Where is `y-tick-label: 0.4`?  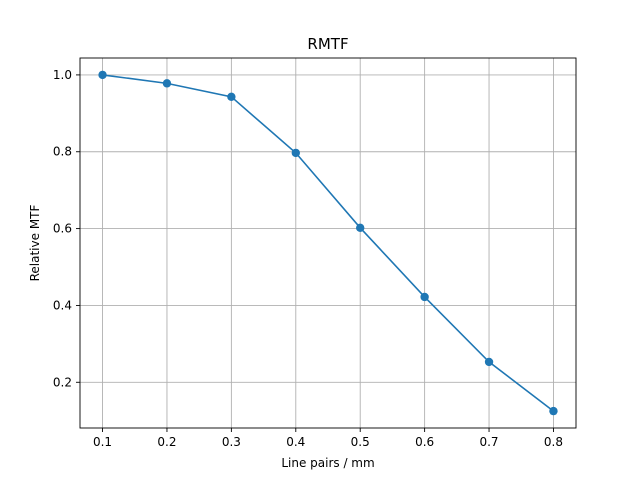
y-tick-label: 0.4 is located at coordinates (62, 305).